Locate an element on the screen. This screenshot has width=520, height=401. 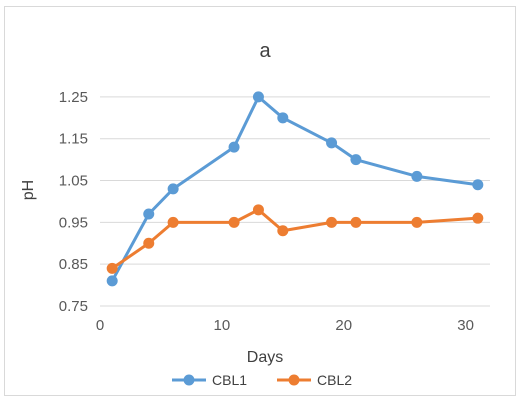
legend-item-CBL2: CBL2 is located at coordinates (314, 380).